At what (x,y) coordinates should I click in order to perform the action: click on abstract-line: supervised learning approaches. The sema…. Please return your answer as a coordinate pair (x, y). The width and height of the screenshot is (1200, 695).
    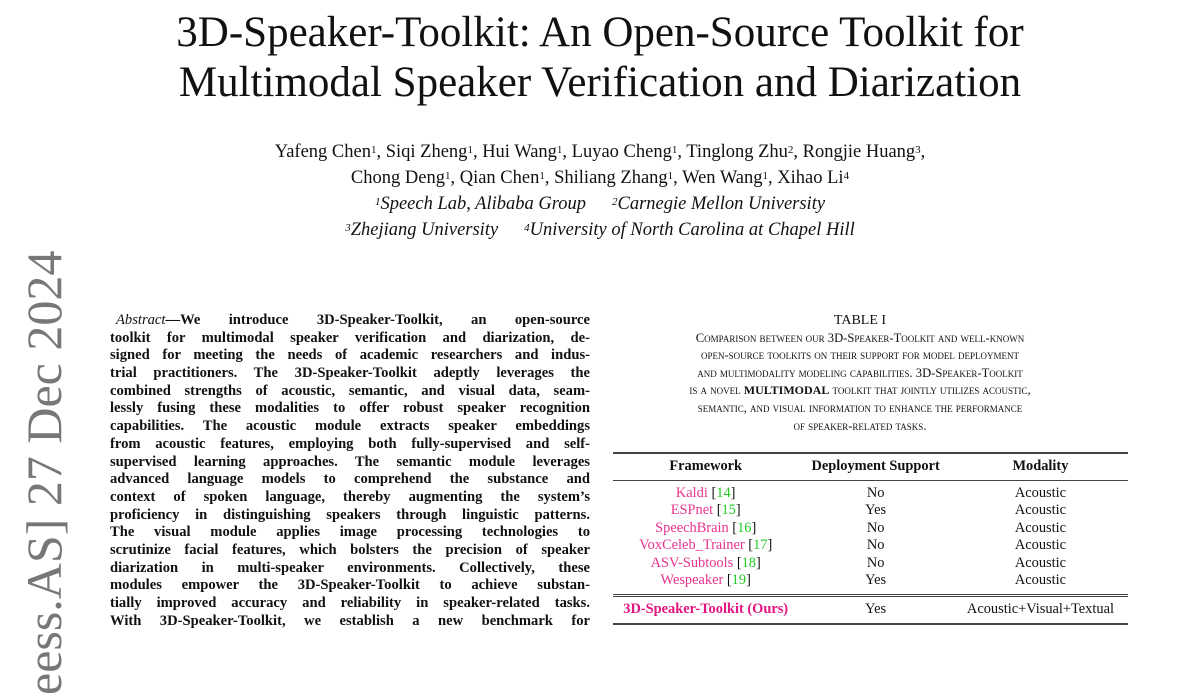
    Looking at the image, I should click on (350, 461).